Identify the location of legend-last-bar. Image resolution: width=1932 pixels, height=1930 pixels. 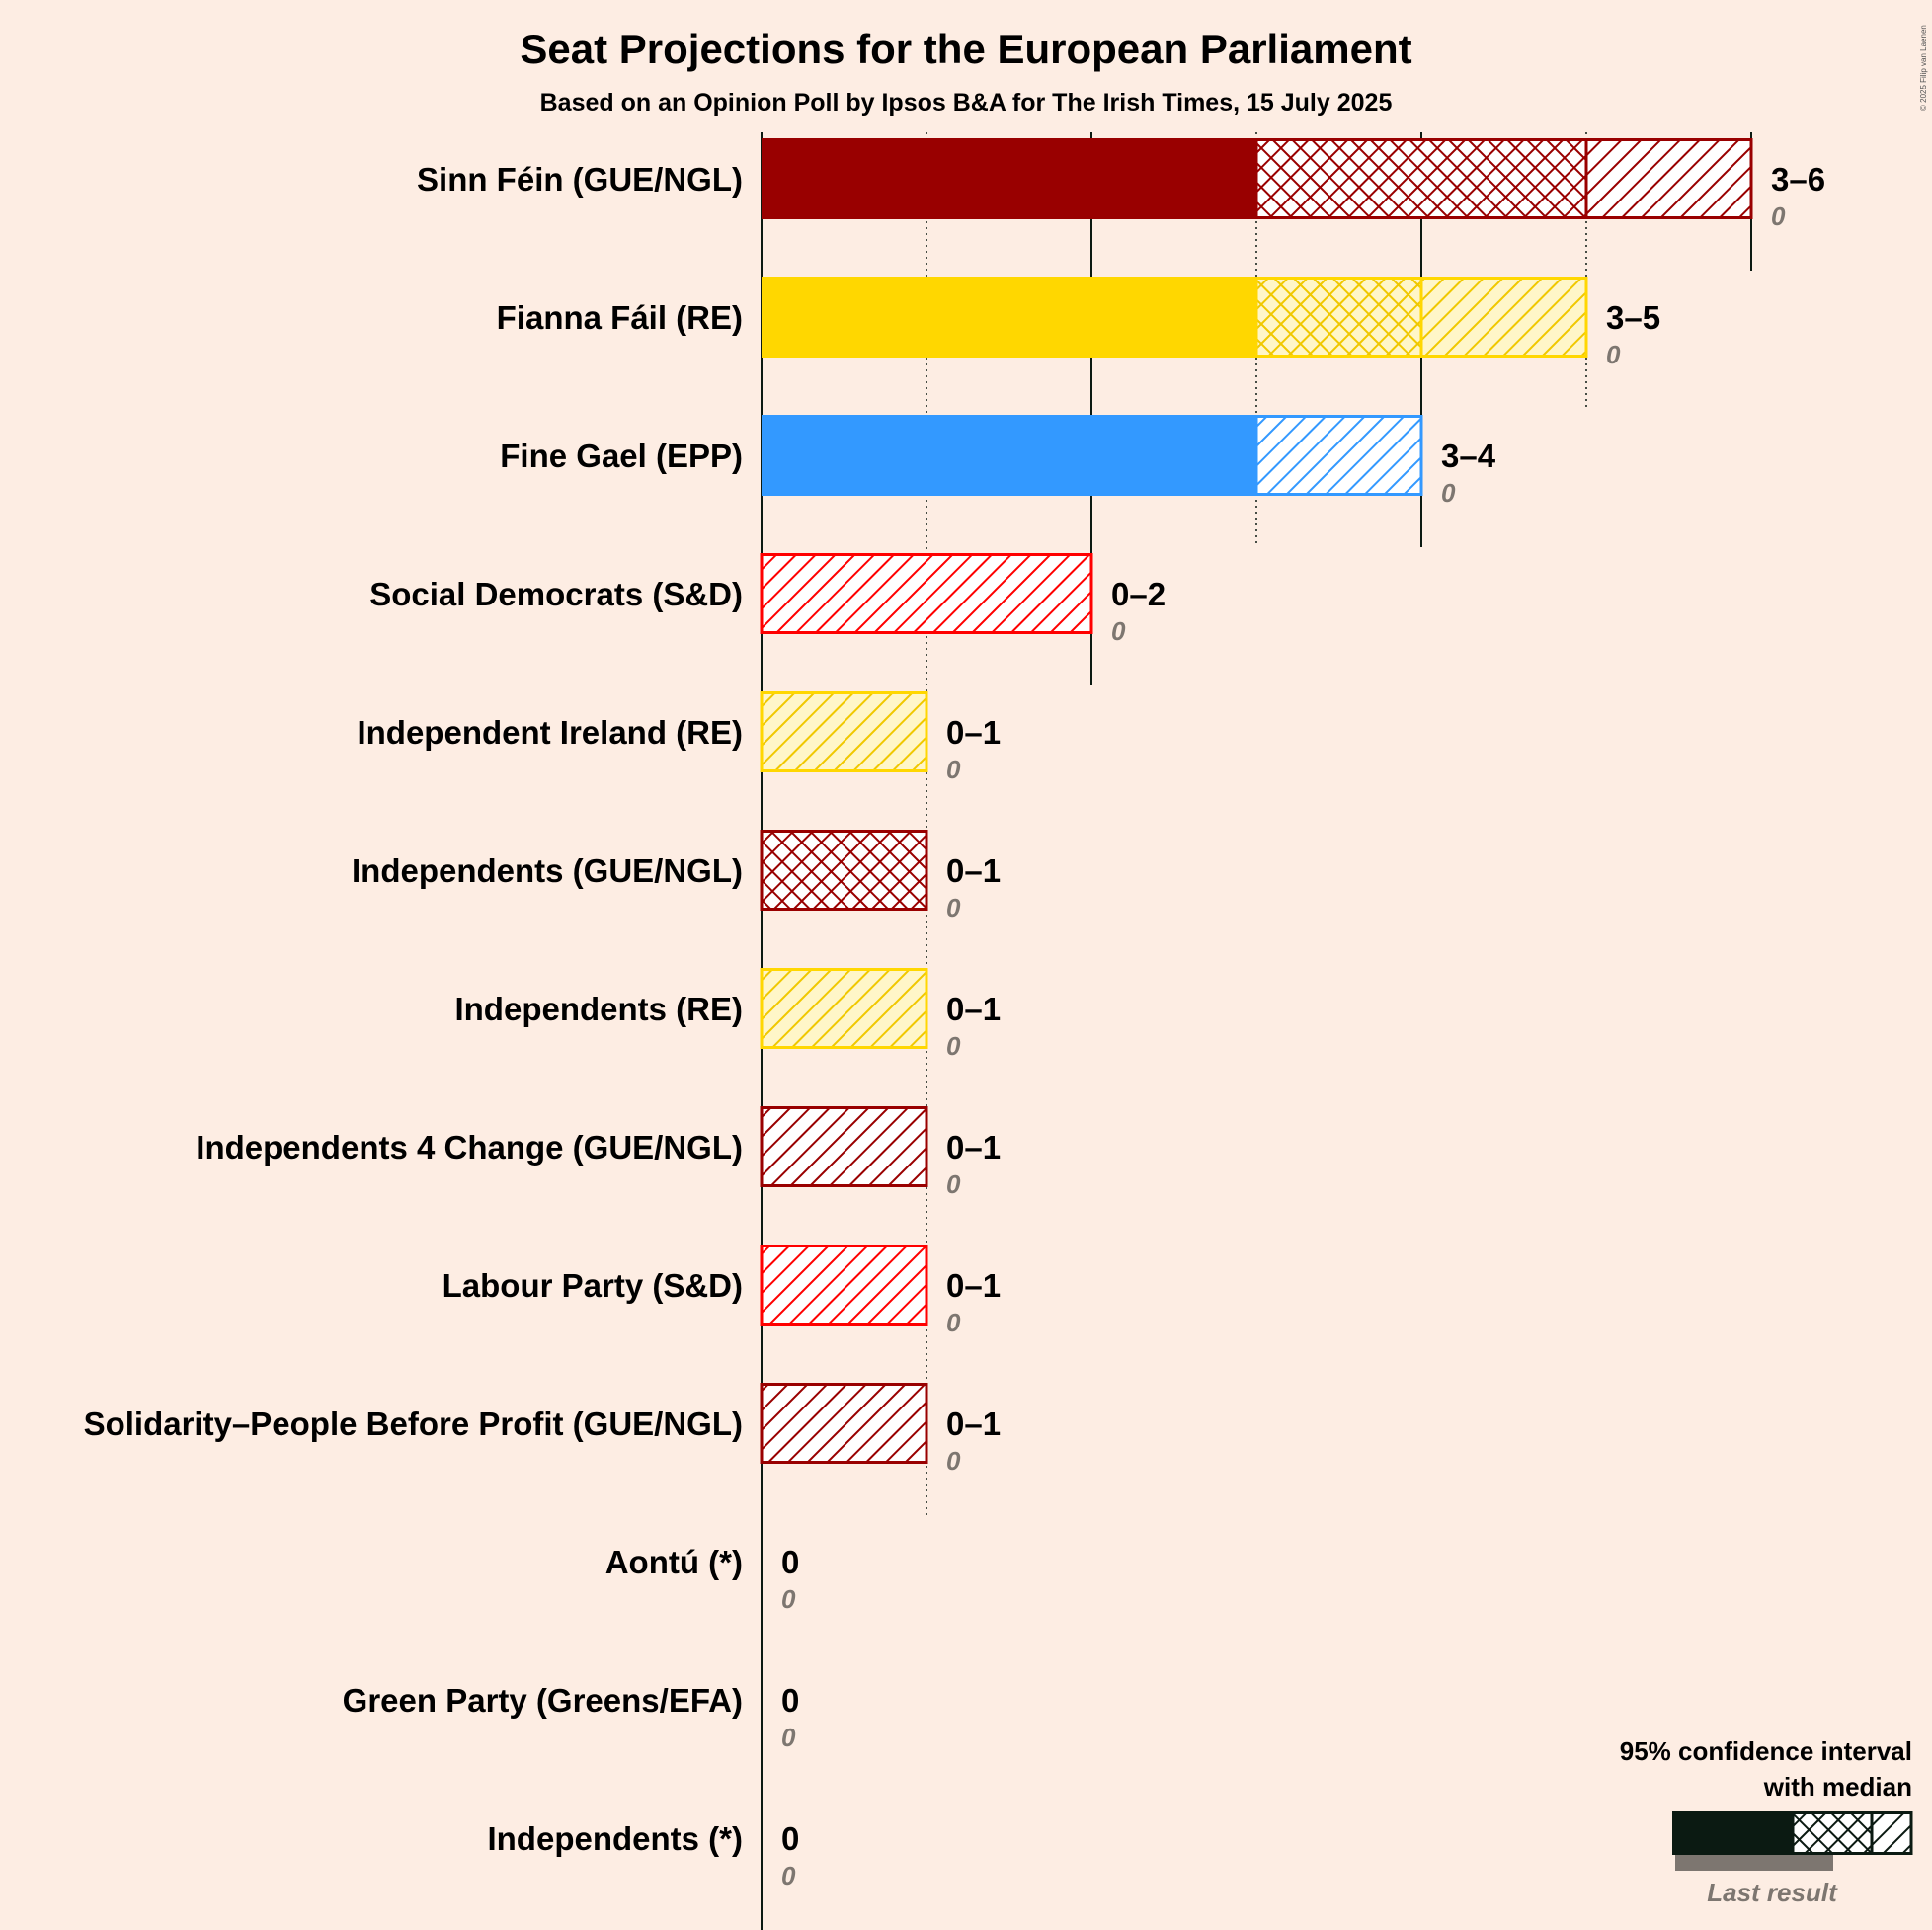
(1754, 1863).